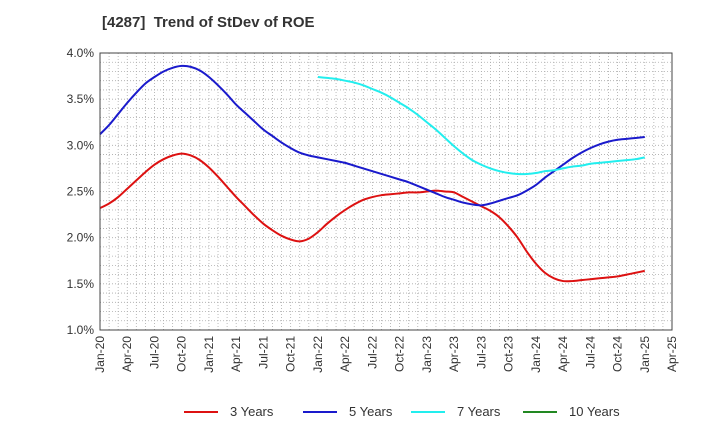 This screenshot has width=720, height=440. I want to click on y-tick-label: 4.0%, so click(81, 53).